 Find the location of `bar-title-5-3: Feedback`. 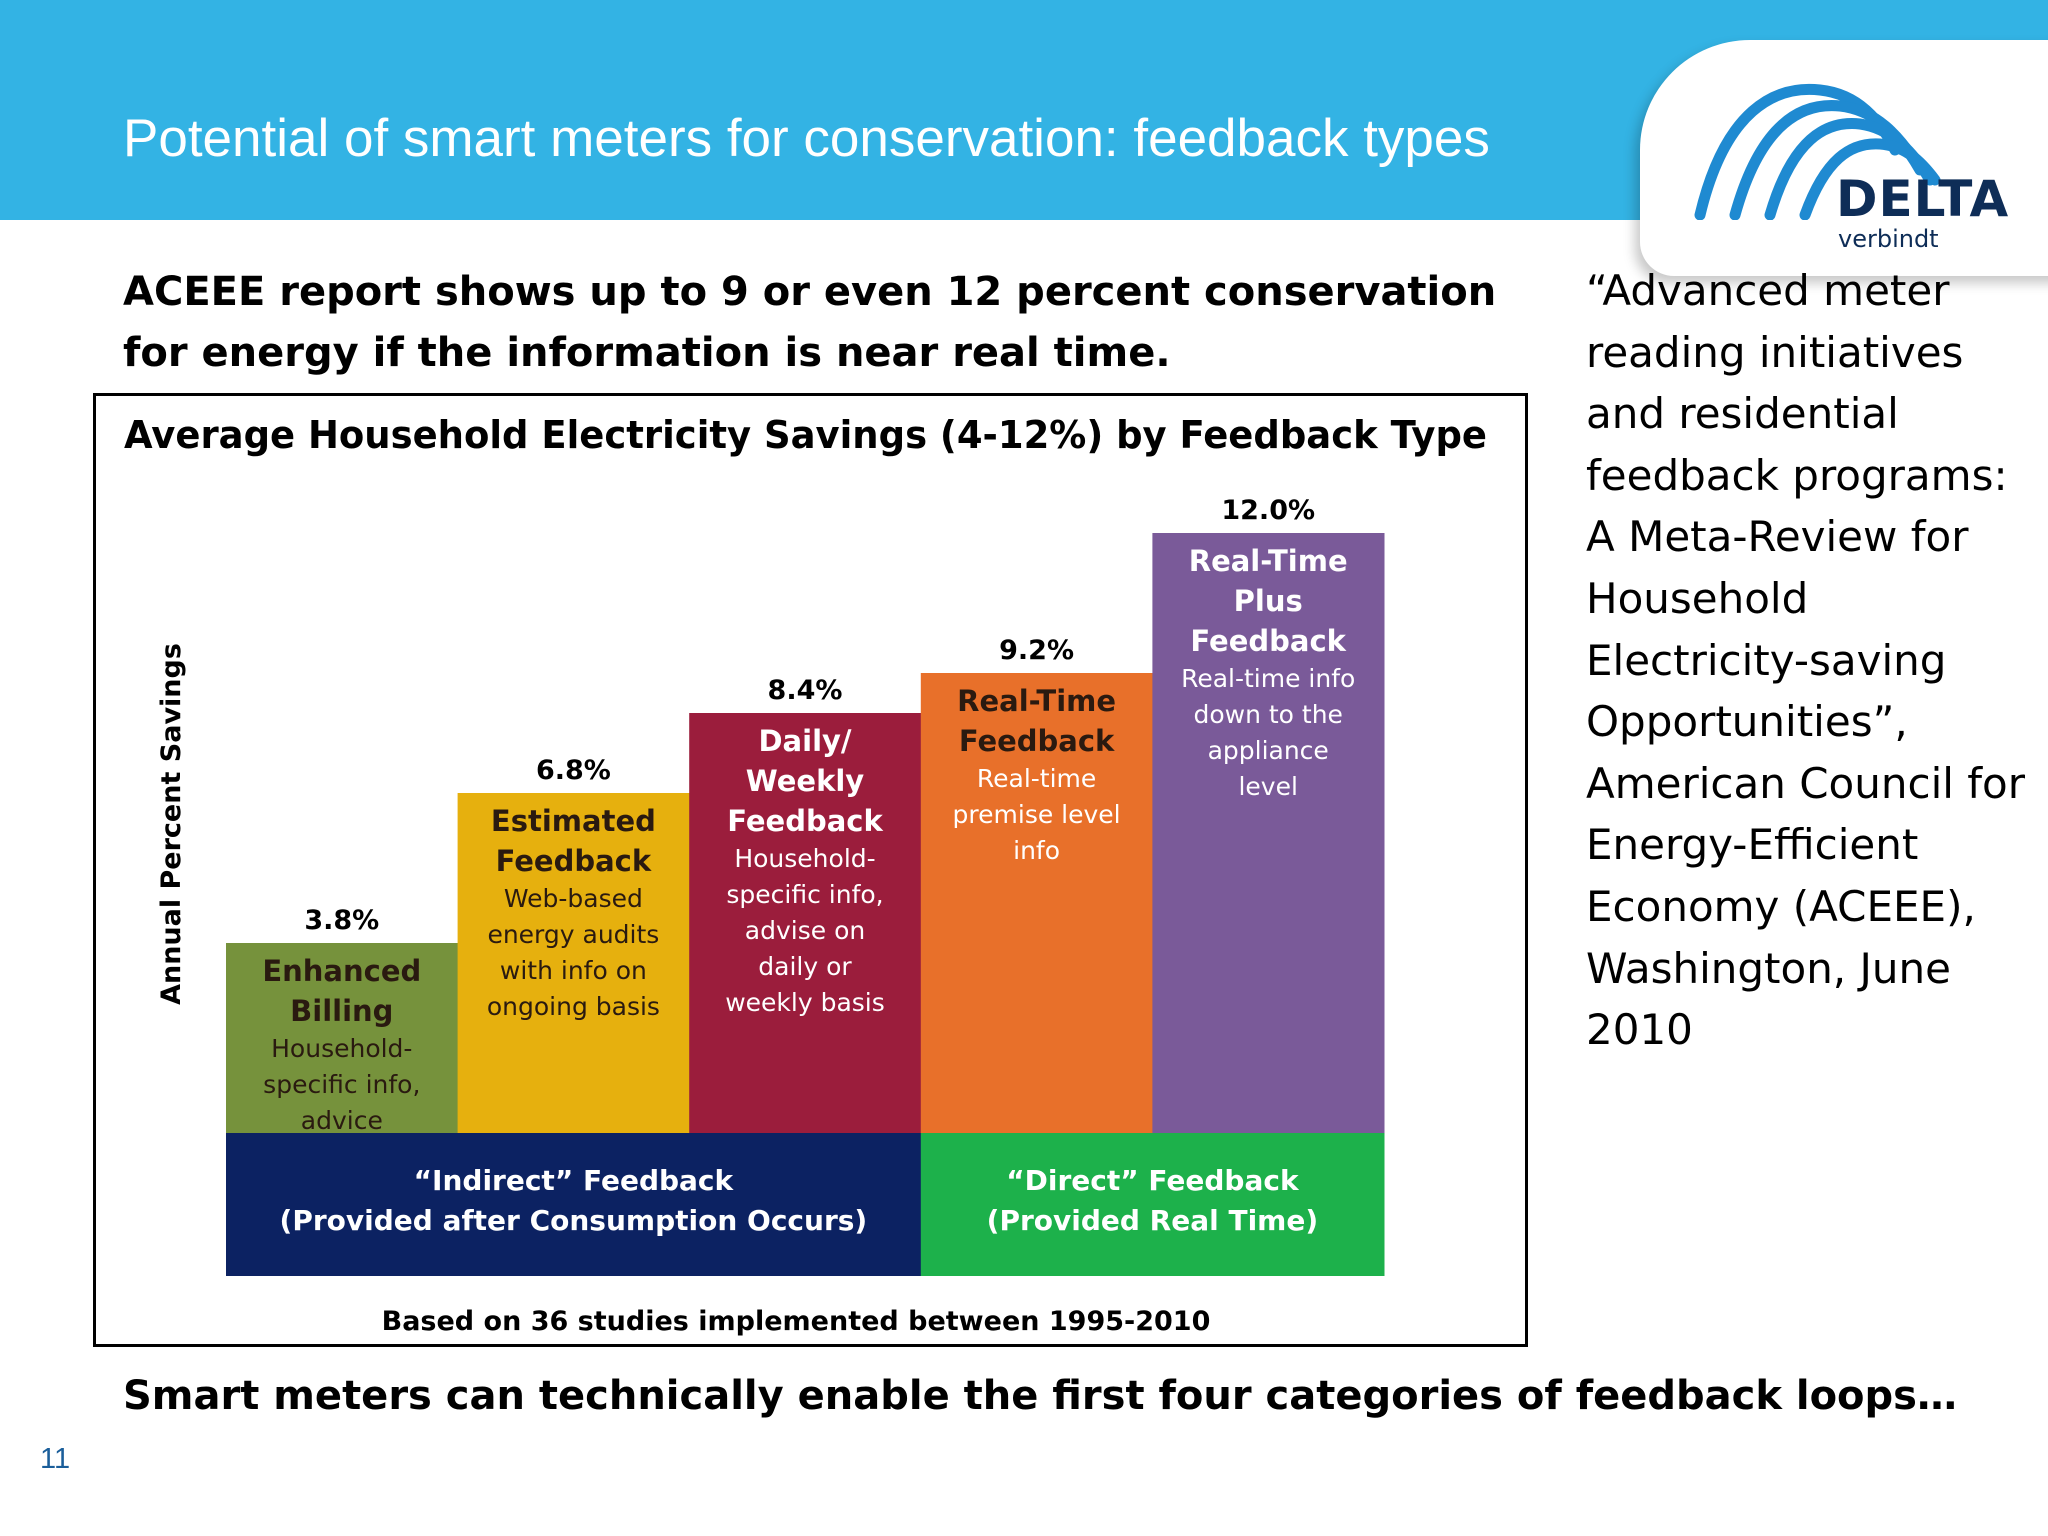

bar-title-5-3: Feedback is located at coordinates (1268, 641).